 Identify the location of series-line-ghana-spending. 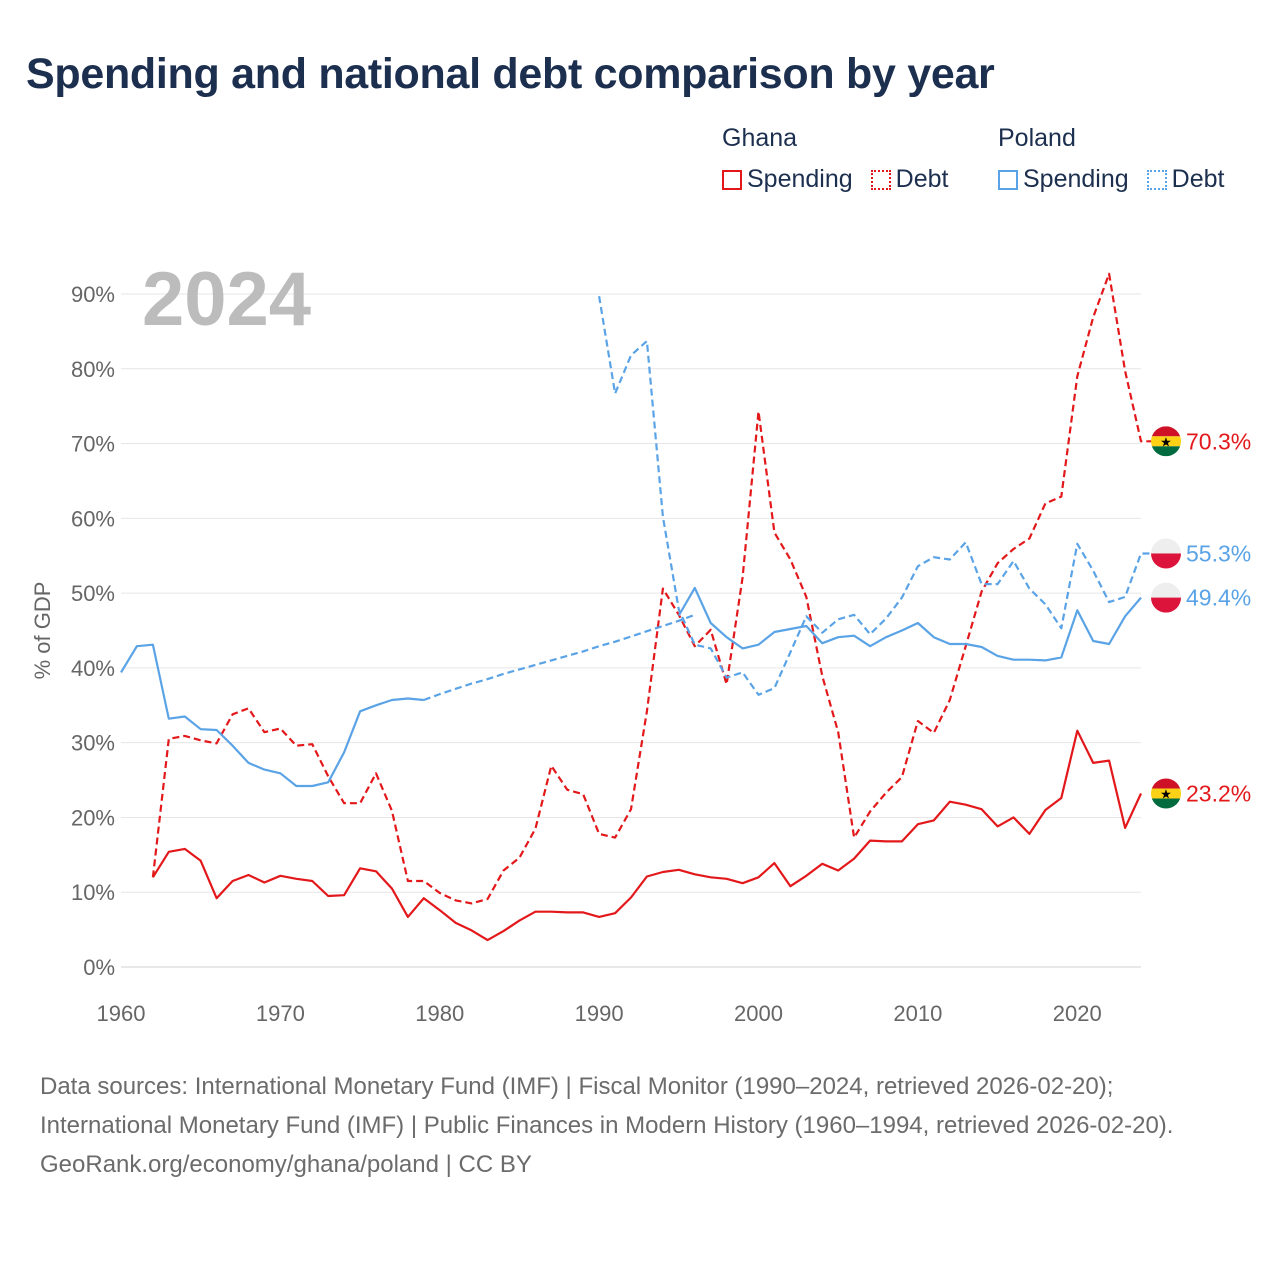
(646, 835).